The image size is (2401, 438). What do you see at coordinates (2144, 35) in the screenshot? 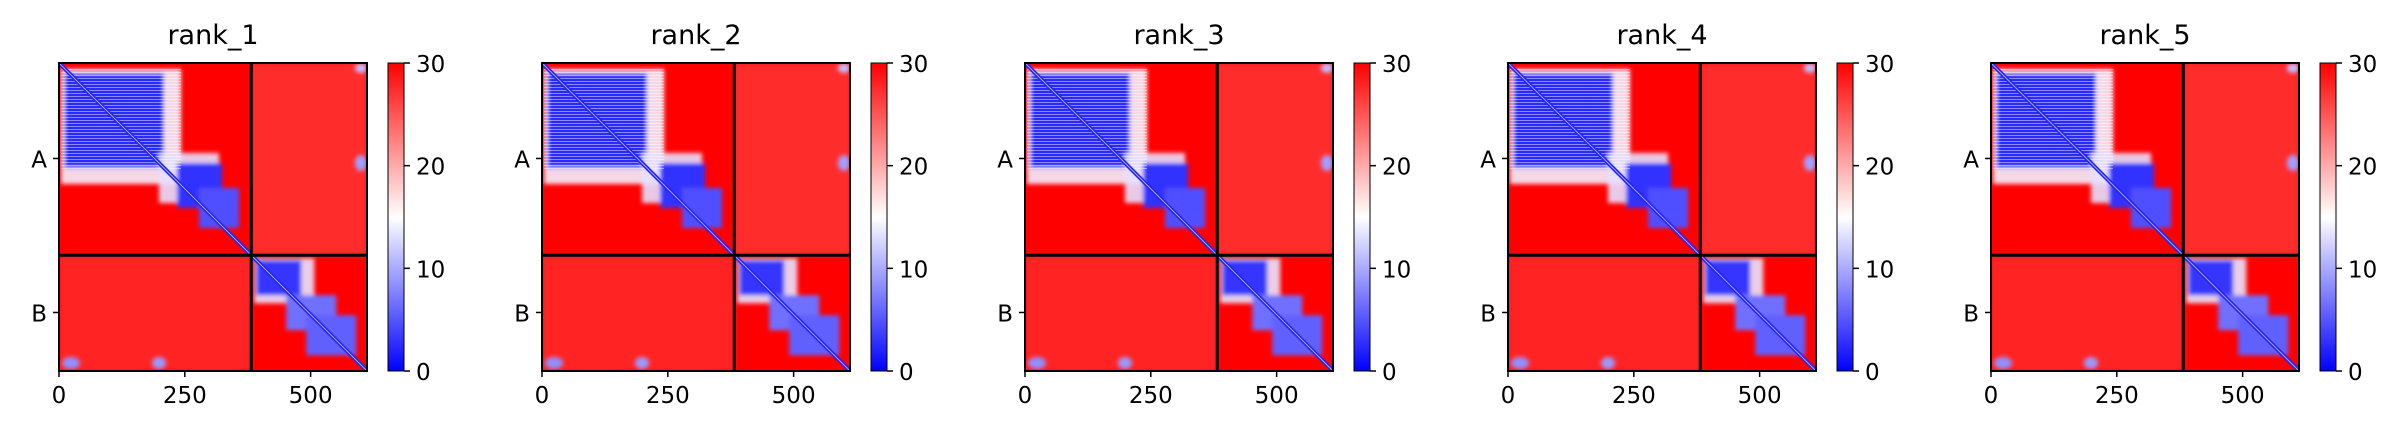
I see `panel-title: rank_5` at bounding box center [2144, 35].